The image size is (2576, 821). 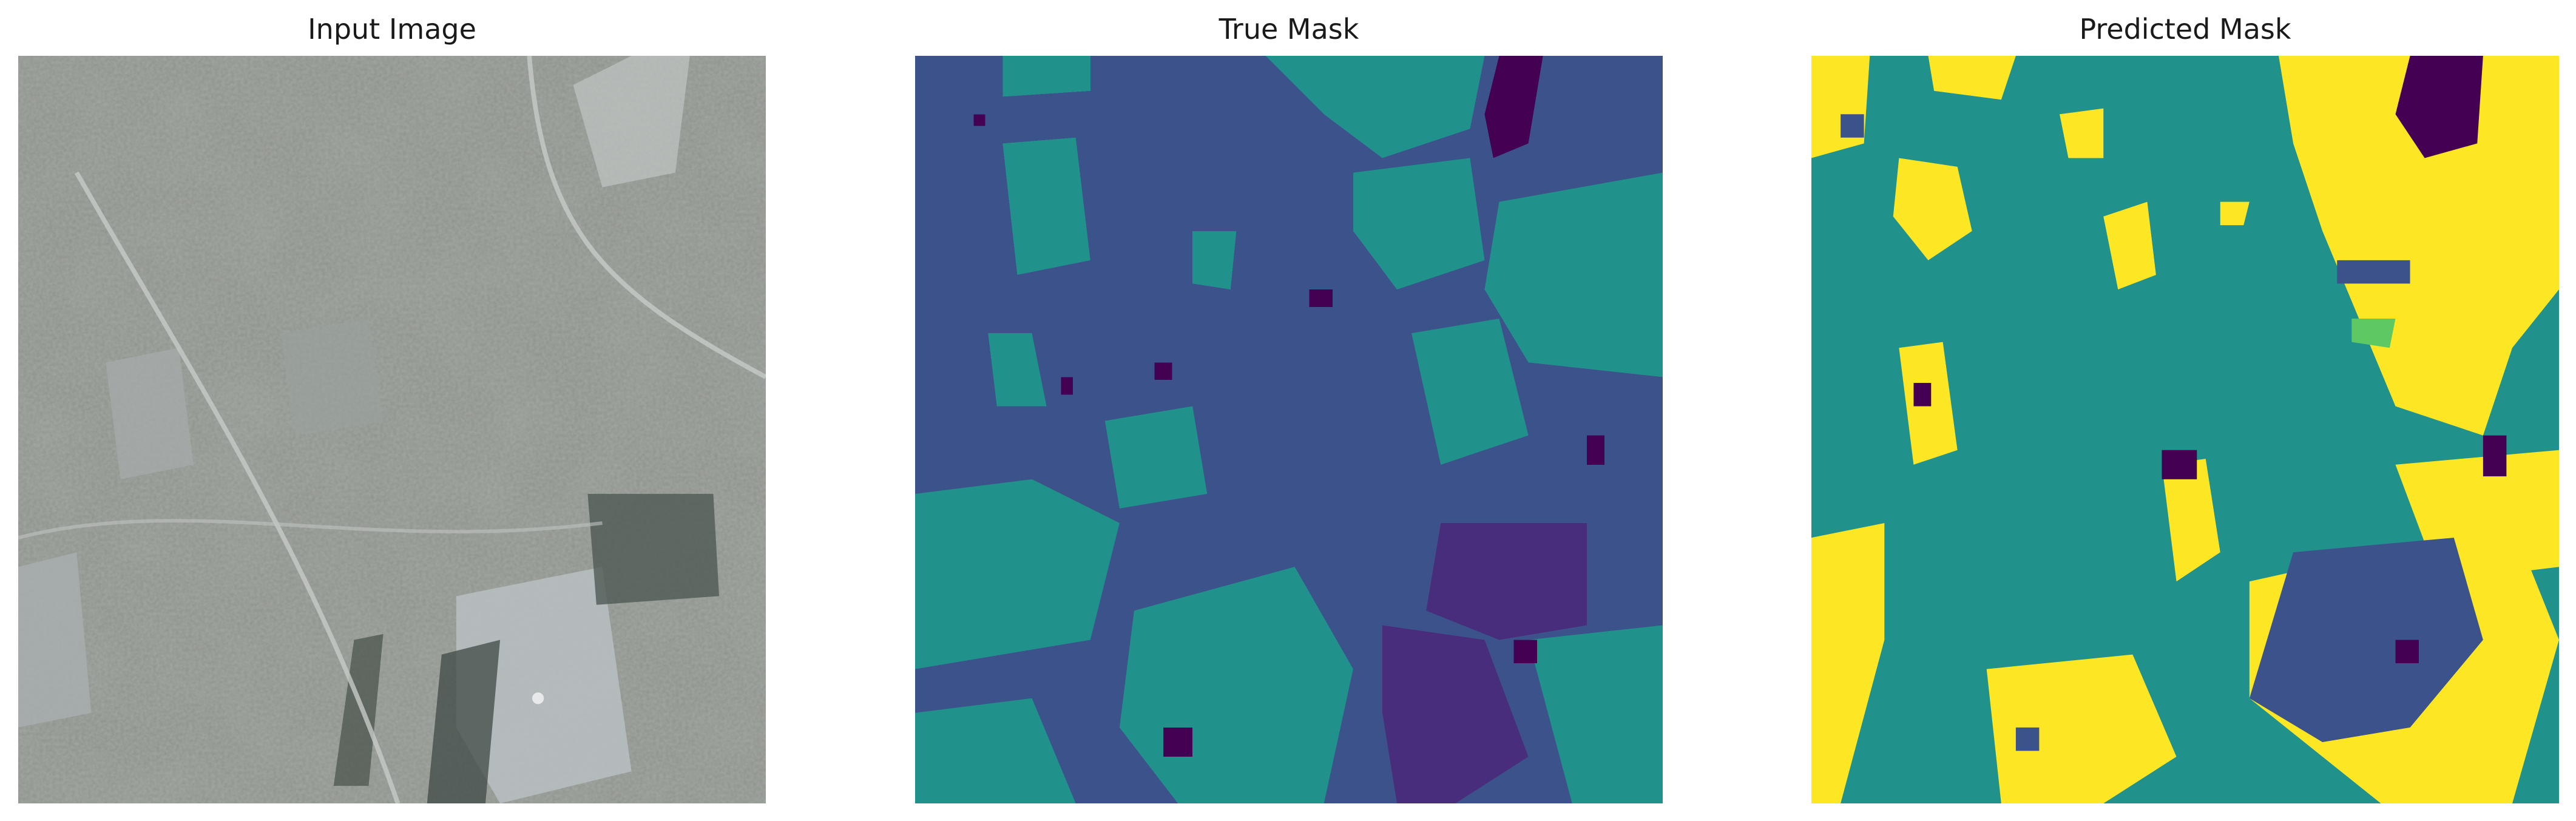 What do you see at coordinates (1289, 29) in the screenshot?
I see `true-mask-title: True Mask` at bounding box center [1289, 29].